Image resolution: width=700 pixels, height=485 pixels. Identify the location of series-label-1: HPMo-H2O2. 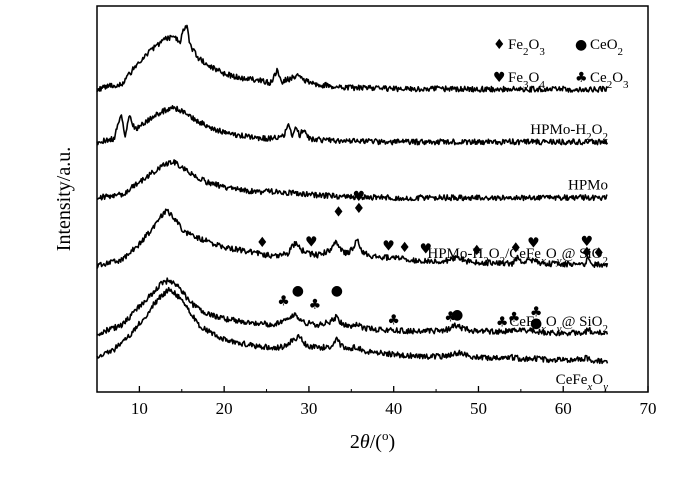
(569, 132).